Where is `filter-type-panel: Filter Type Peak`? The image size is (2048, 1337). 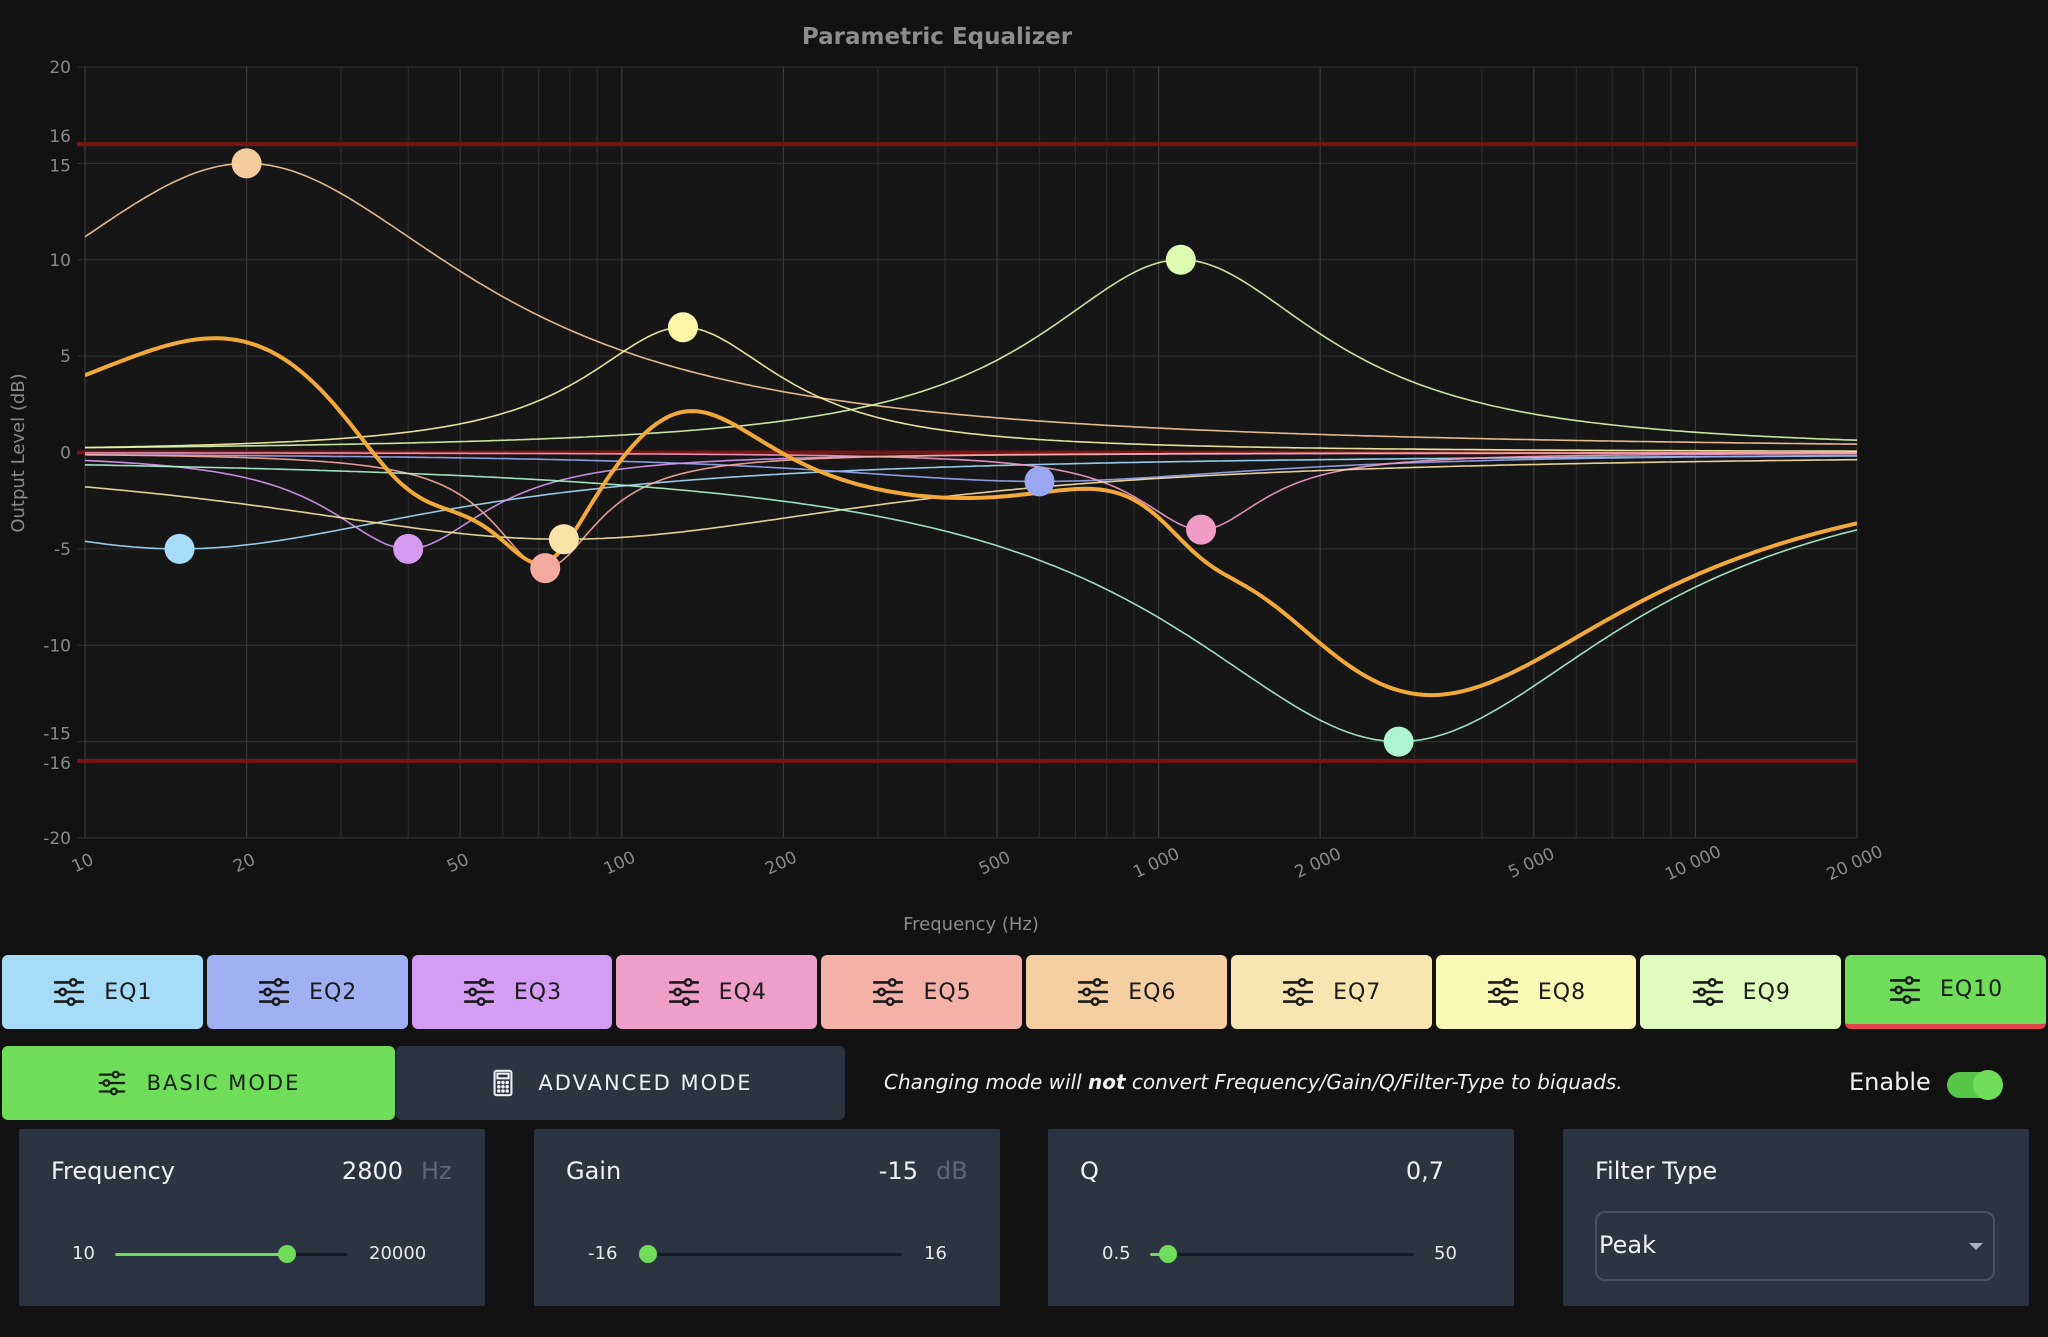 filter-type-panel: Filter Type Peak is located at coordinates (1796, 1217).